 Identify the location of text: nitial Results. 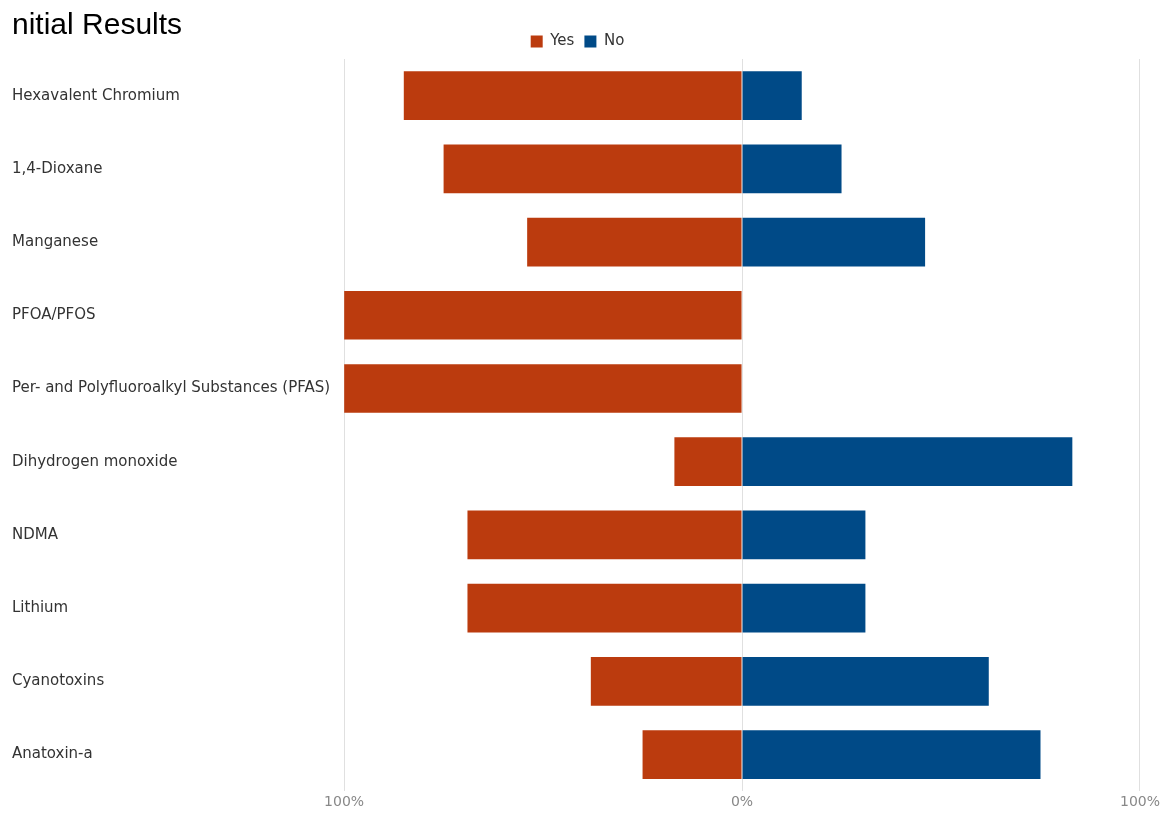
(97, 24).